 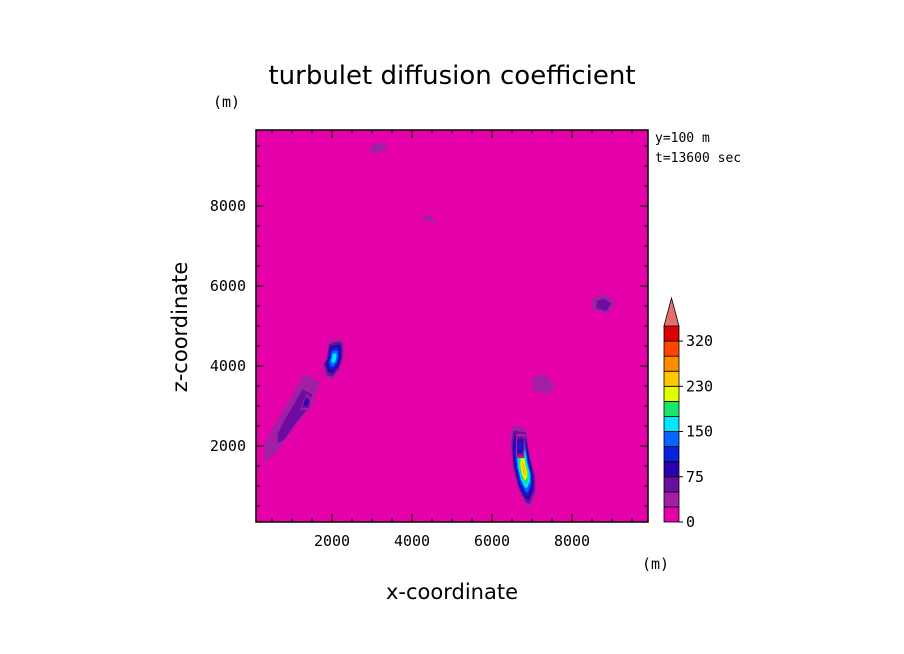 I want to click on colorbar: 0 75 150 230 320, so click(x=688, y=413).